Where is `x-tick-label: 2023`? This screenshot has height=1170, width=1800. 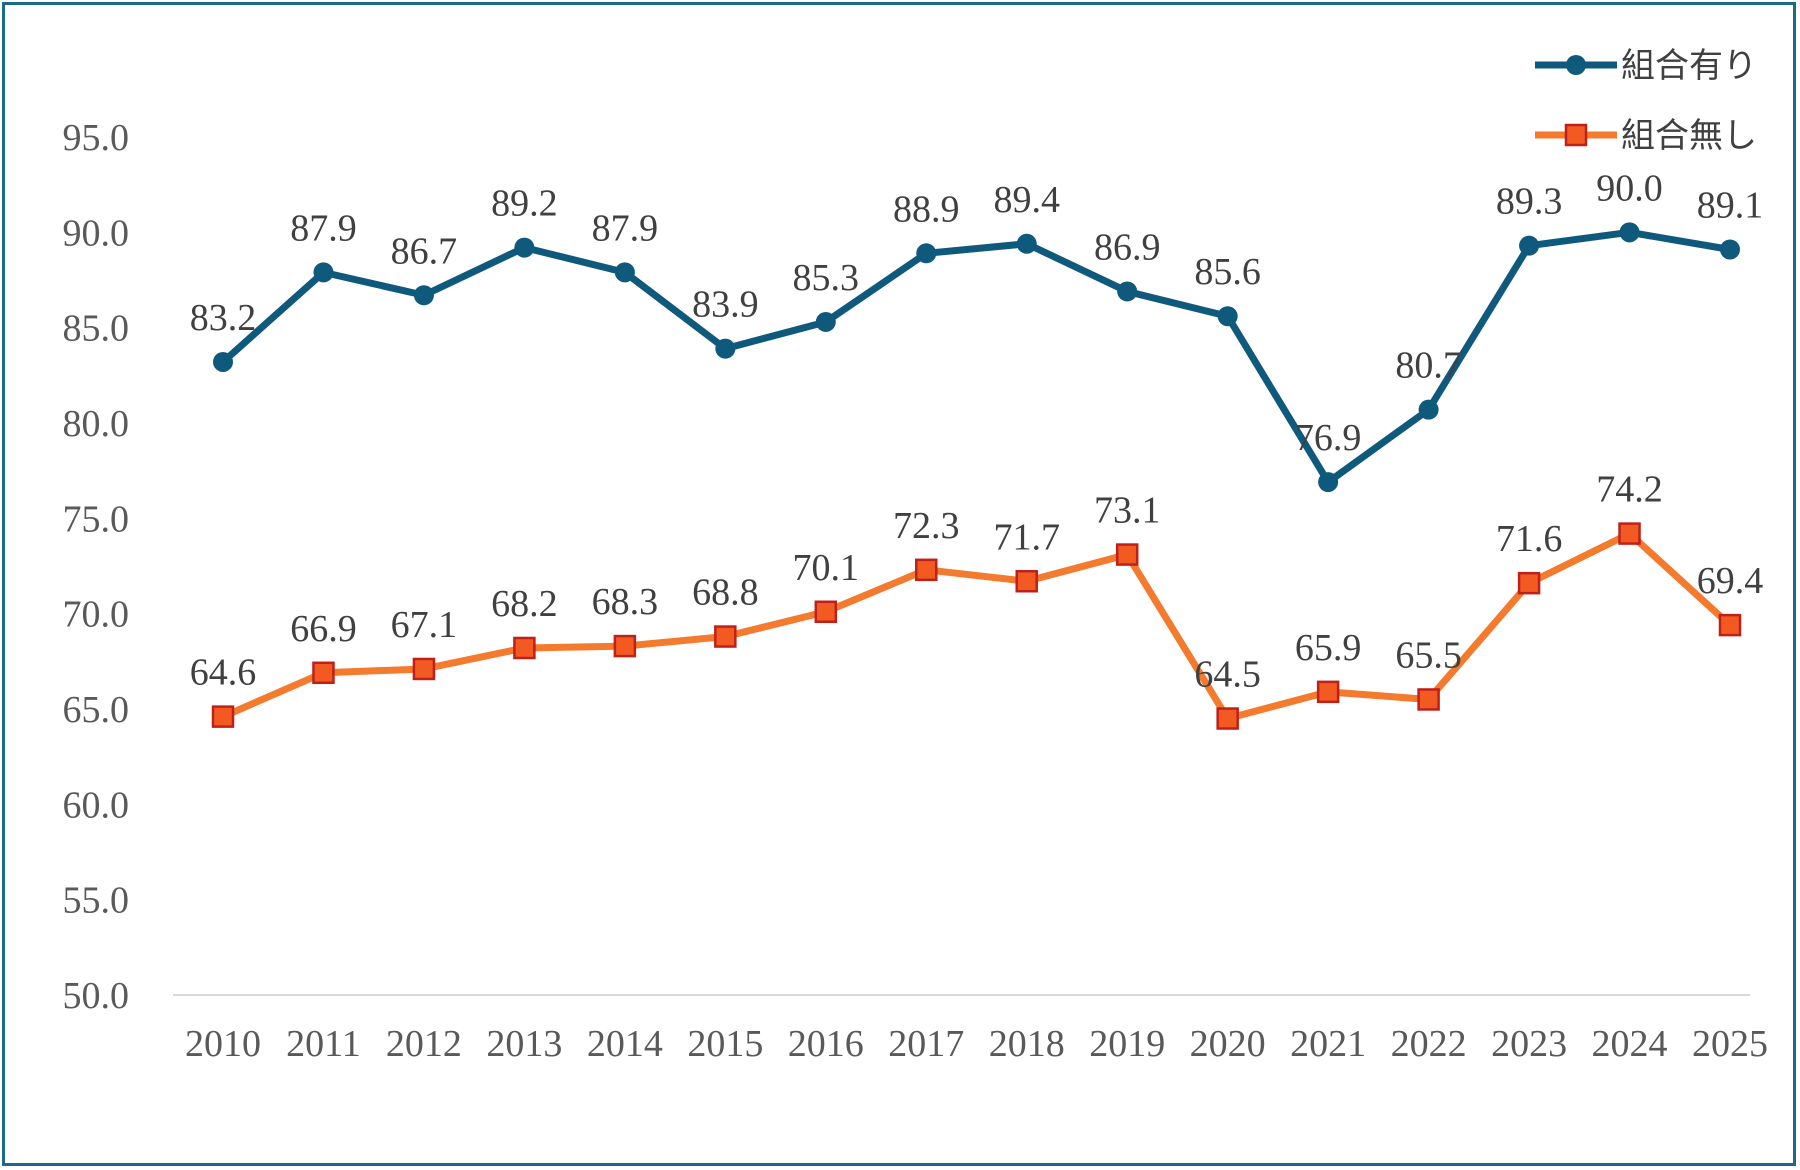
x-tick-label: 2023 is located at coordinates (1529, 1044).